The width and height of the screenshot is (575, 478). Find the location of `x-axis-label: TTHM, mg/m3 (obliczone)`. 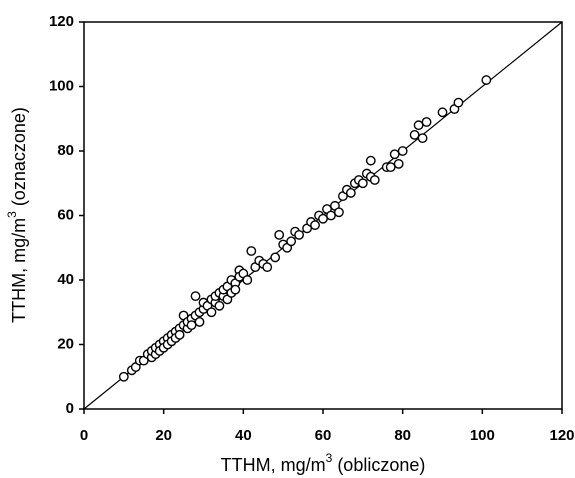

x-axis-label: TTHM, mg/m3 (obliczone) is located at coordinates (323, 463).